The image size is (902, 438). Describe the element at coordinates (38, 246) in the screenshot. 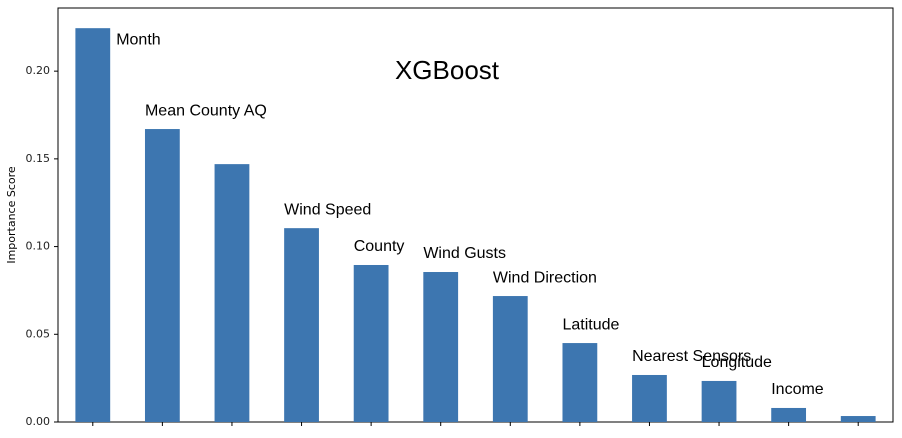

I see `y-tick-label: 0.10` at that location.